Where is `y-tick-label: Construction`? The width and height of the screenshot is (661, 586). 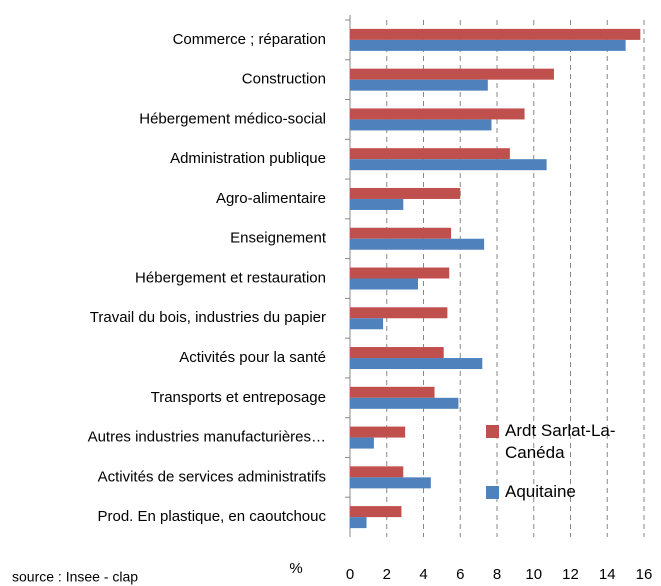
y-tick-label: Construction is located at coordinates (284, 79).